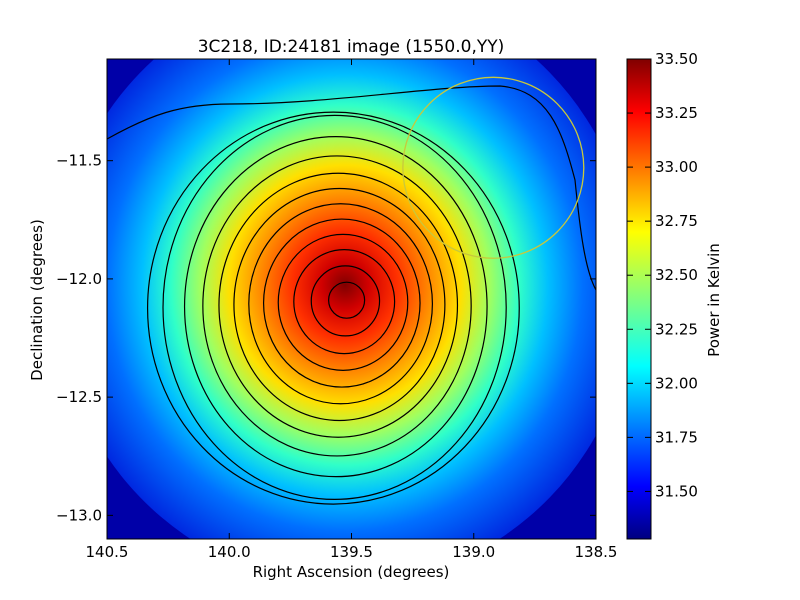 The height and width of the screenshot is (600, 800). I want to click on y-tick-label: −12.5, so click(79, 397).